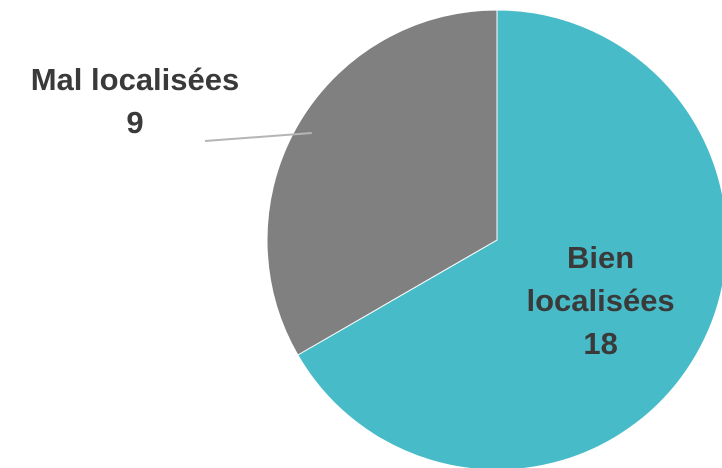 The width and height of the screenshot is (722, 468). I want to click on slice-leader-line-mal-localisees, so click(258, 137).